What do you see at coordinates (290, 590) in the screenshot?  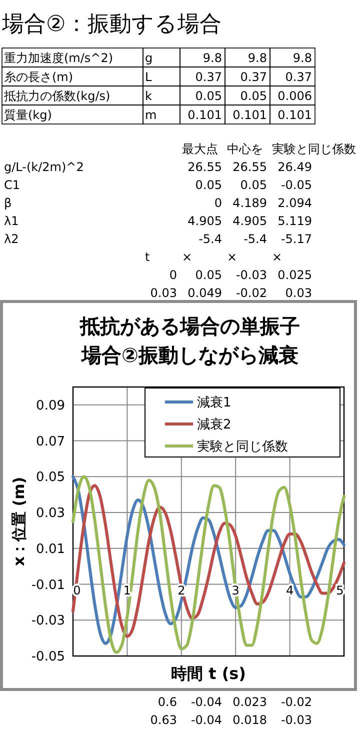 I see `x-tick-label: 4` at bounding box center [290, 590].